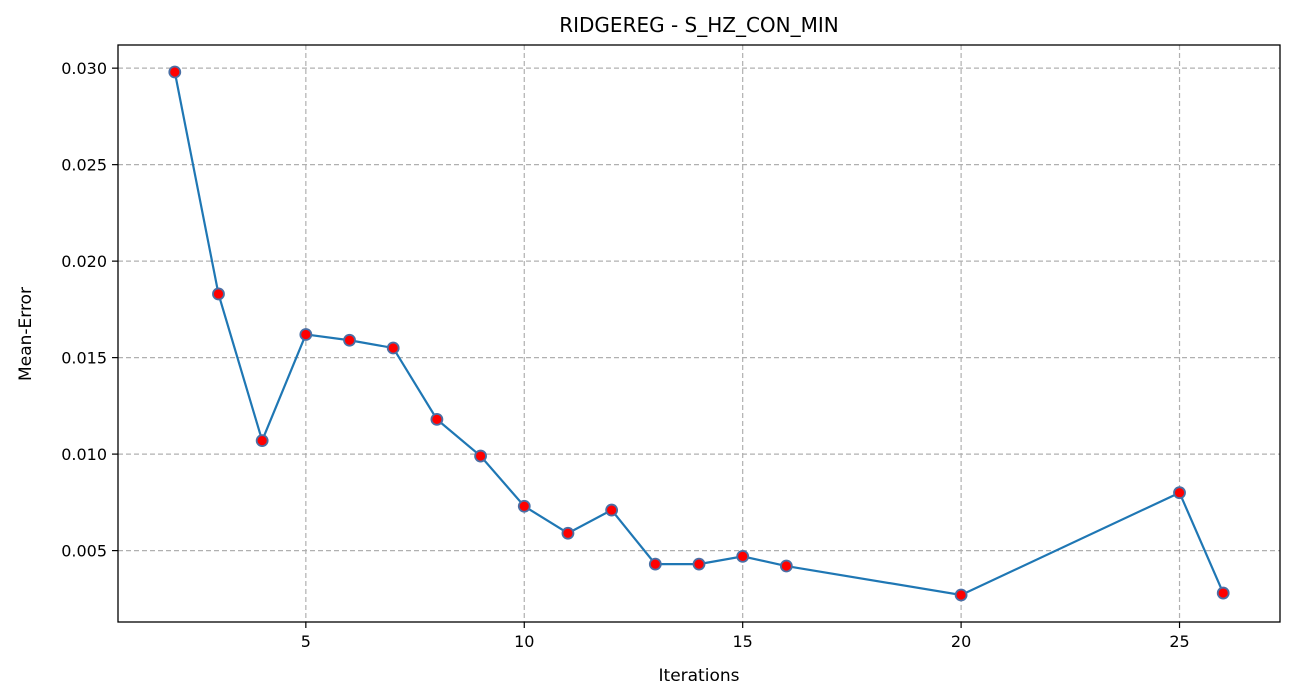 The width and height of the screenshot is (1295, 700). Describe the element at coordinates (524, 641) in the screenshot. I see `x-tick-label: 10` at that location.